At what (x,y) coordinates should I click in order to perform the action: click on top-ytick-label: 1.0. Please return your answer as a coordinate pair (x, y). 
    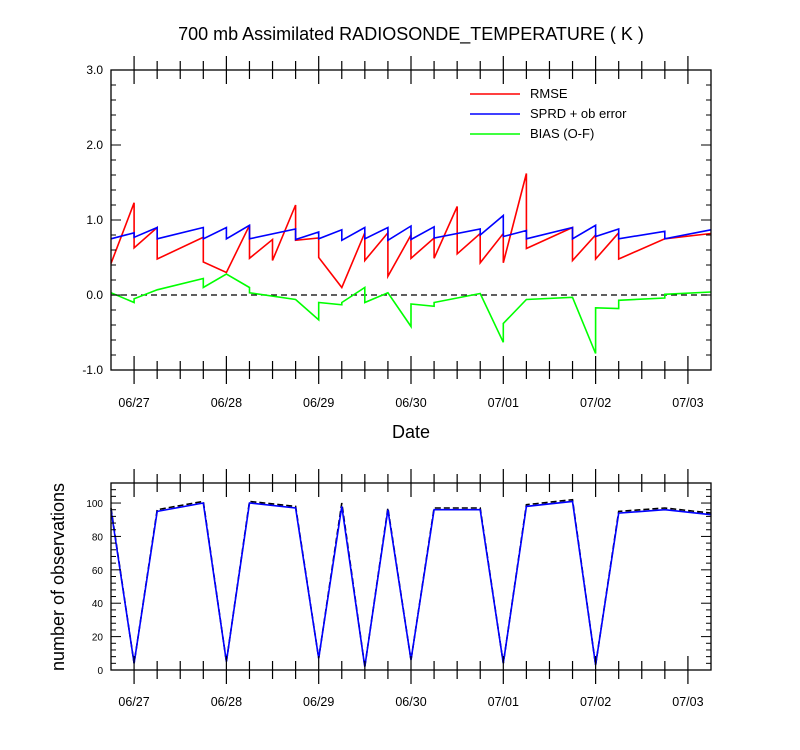
    Looking at the image, I should click on (94, 220).